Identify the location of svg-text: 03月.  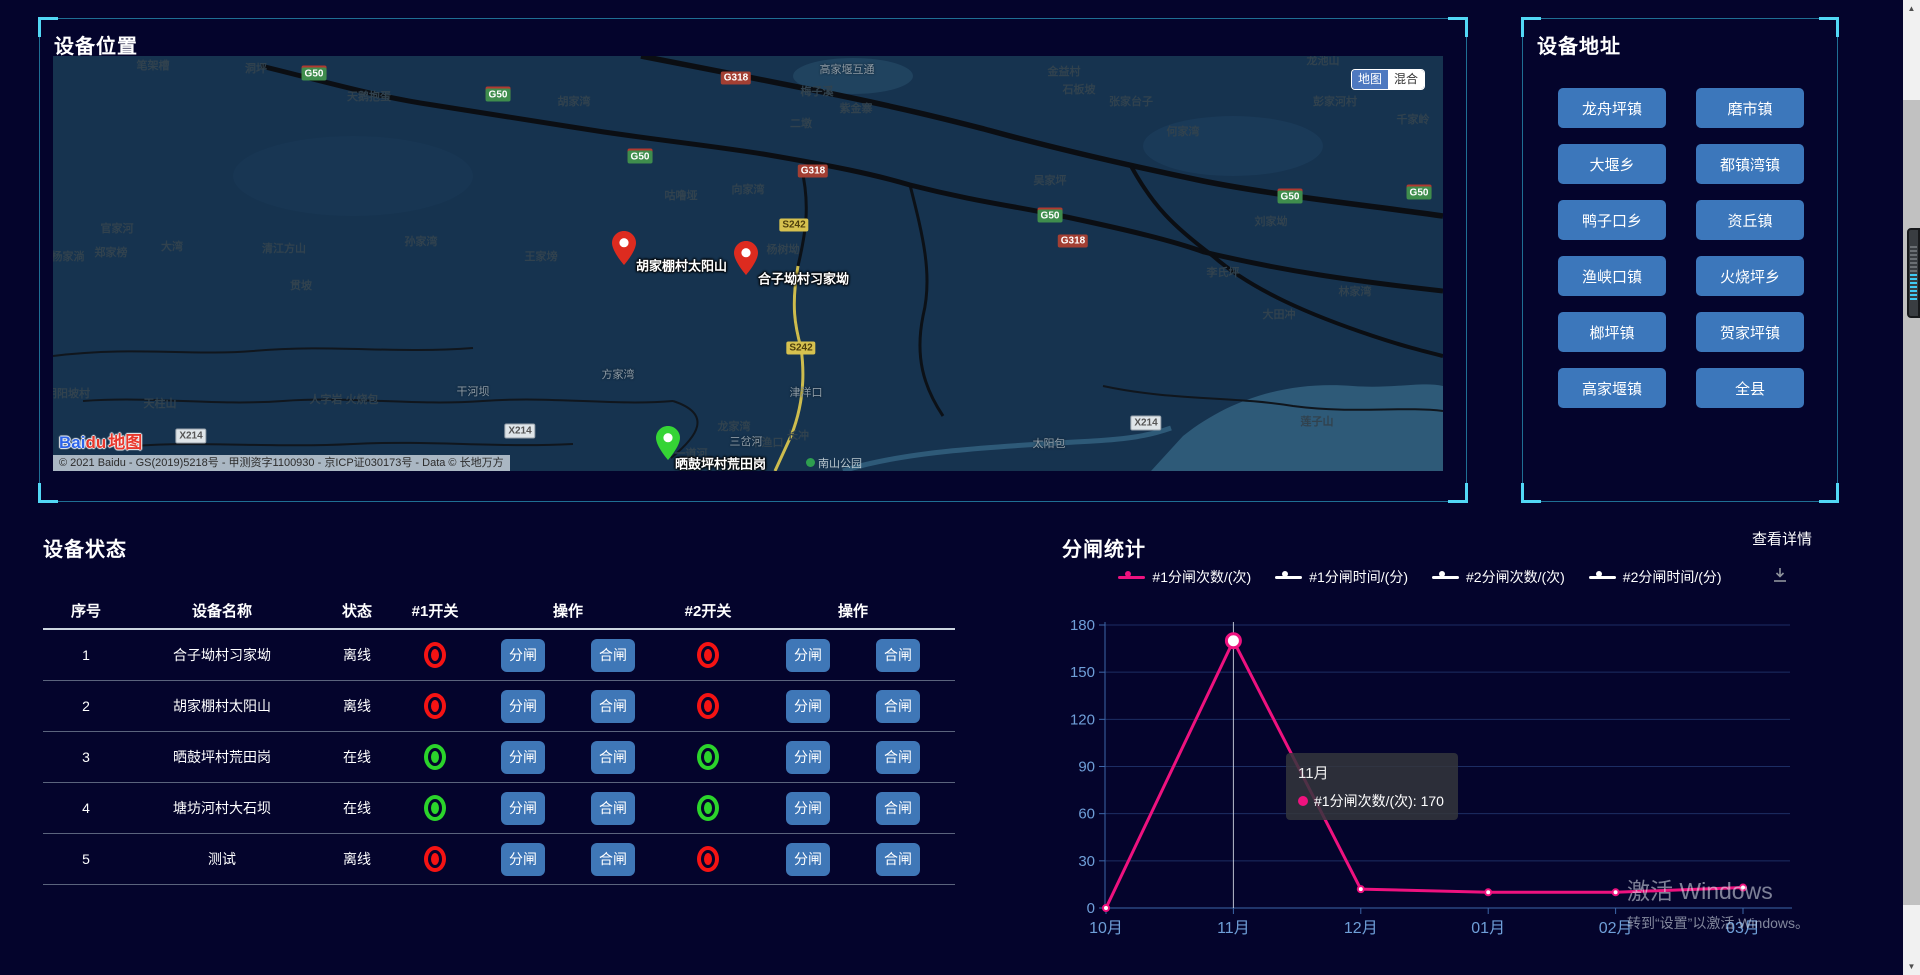
(1743, 928).